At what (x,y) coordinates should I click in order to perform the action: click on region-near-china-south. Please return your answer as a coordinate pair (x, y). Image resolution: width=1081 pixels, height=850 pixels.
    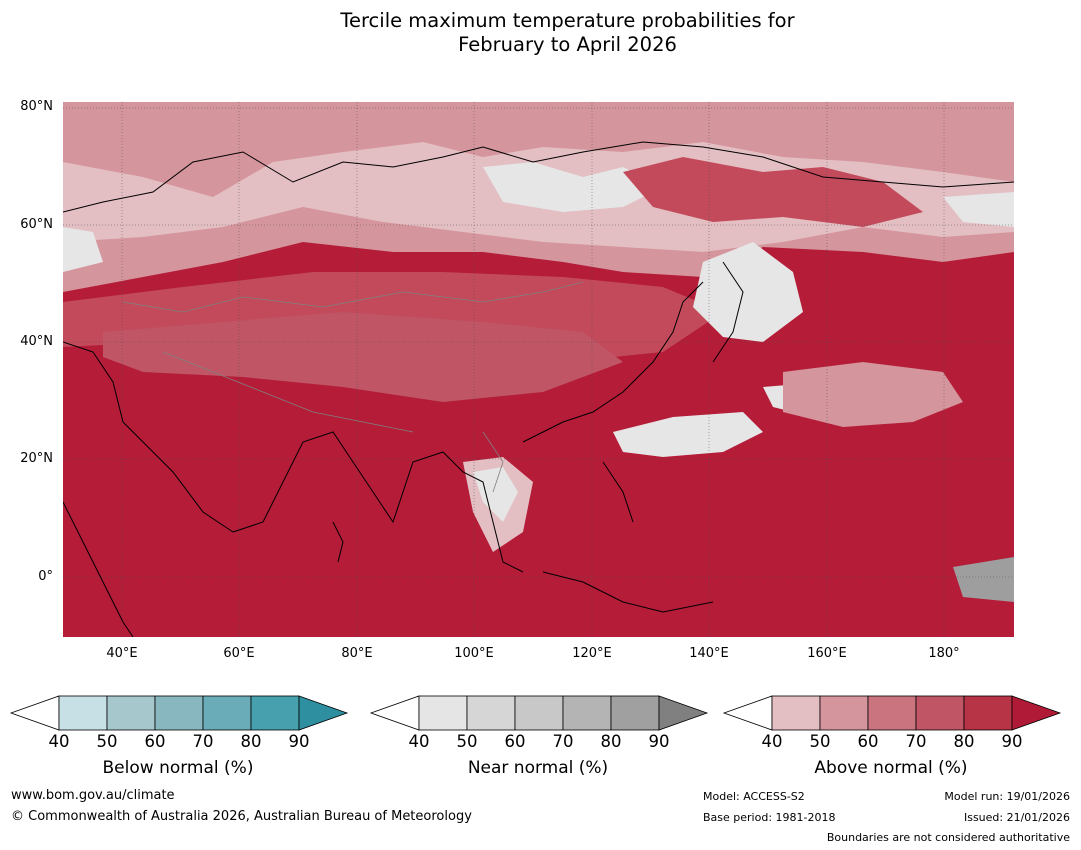
    Looking at the image, I should click on (688, 434).